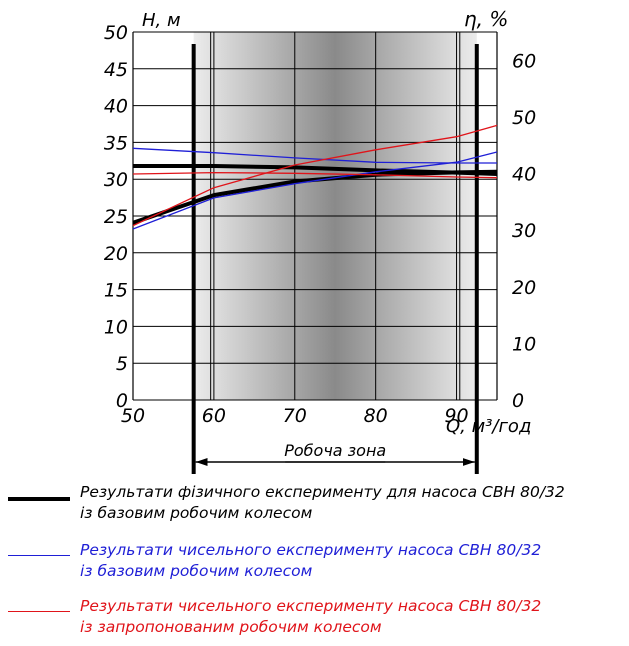 The height and width of the screenshot is (646, 629). I want to click on y-right-axis-title: η, %, so click(486, 19).